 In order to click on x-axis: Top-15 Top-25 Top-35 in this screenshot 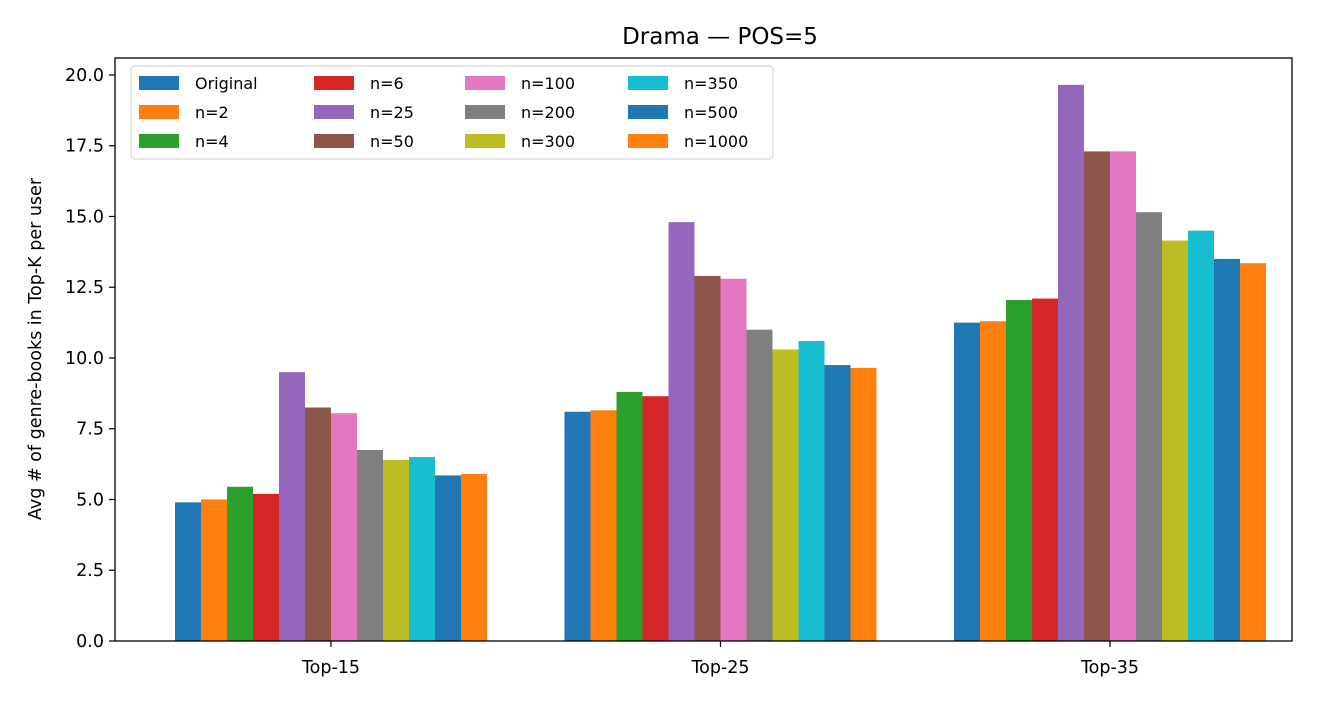, I will do `click(720, 659)`.